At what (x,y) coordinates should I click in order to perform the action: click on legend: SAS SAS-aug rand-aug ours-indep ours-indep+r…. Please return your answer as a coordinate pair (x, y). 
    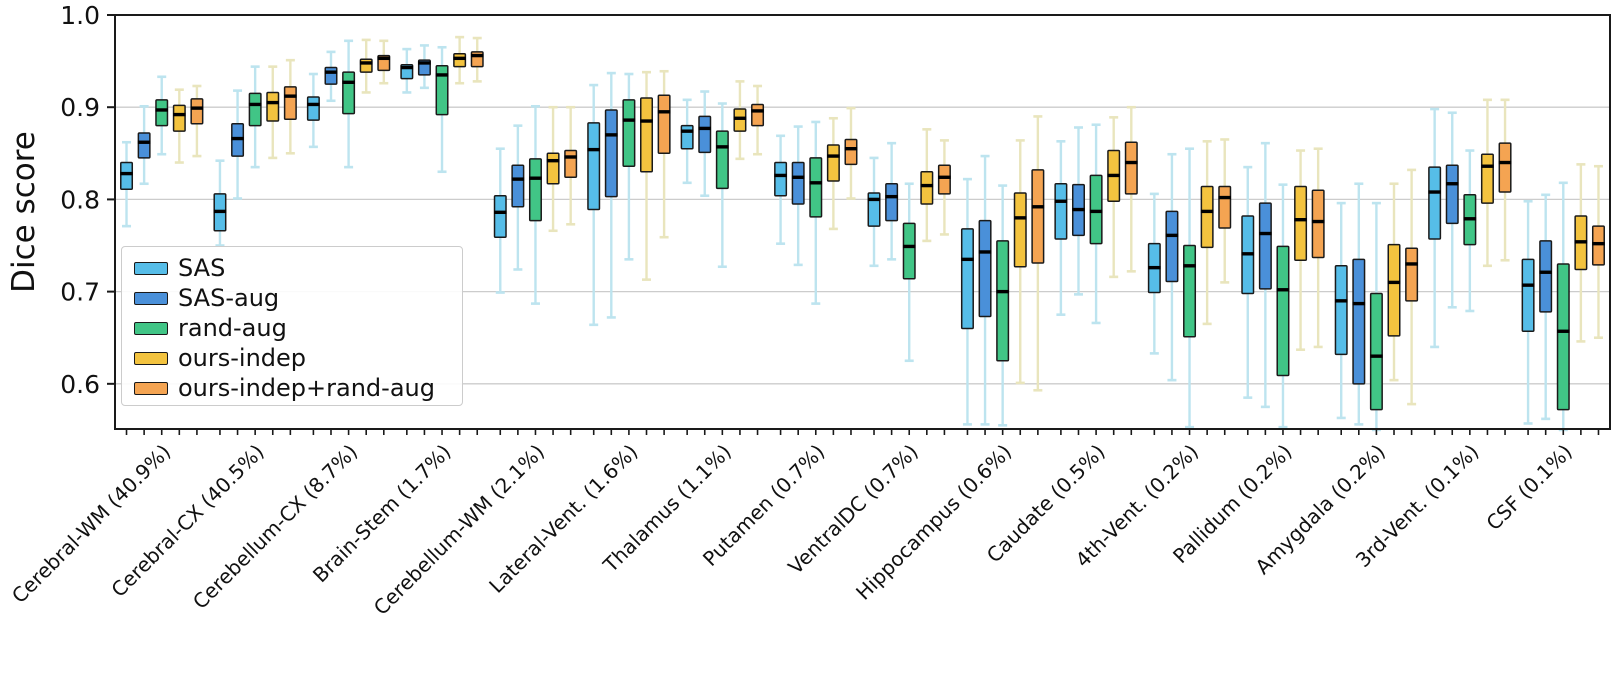
    Looking at the image, I should click on (292, 326).